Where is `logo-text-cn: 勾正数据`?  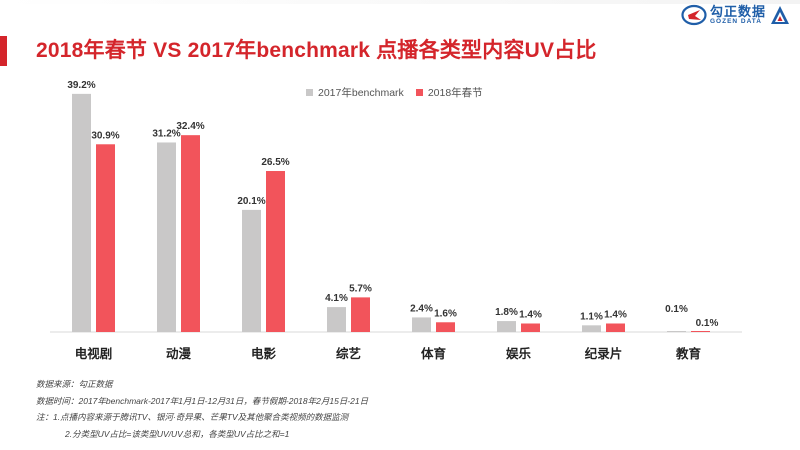 logo-text-cn: 勾正数据 is located at coordinates (737, 11).